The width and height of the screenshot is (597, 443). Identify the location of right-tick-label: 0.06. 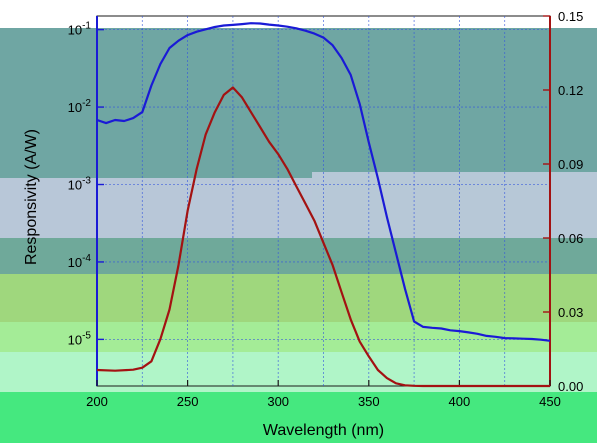
(570, 238).